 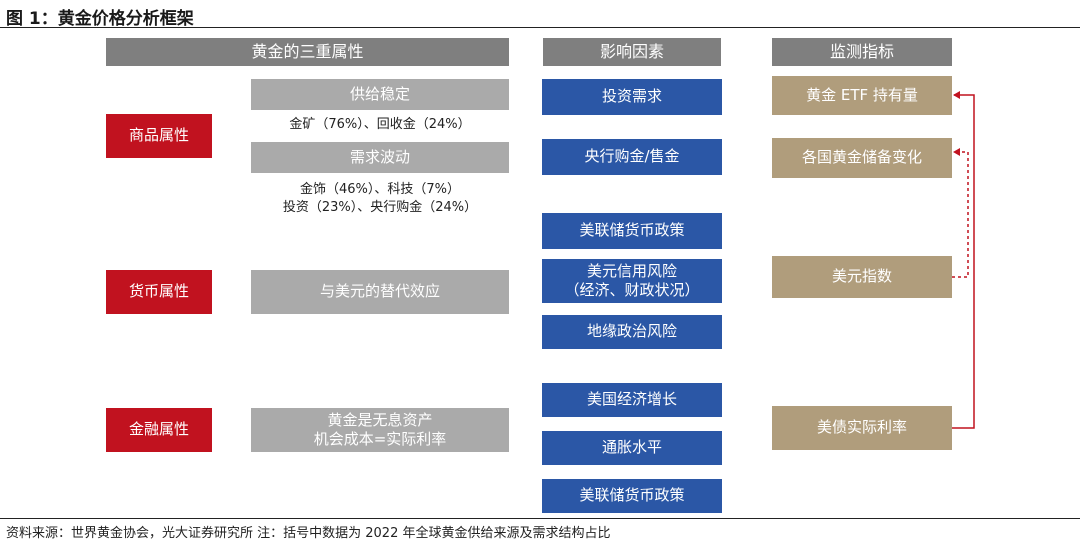 I want to click on header-indicators: 监测指标, so click(x=862, y=52).